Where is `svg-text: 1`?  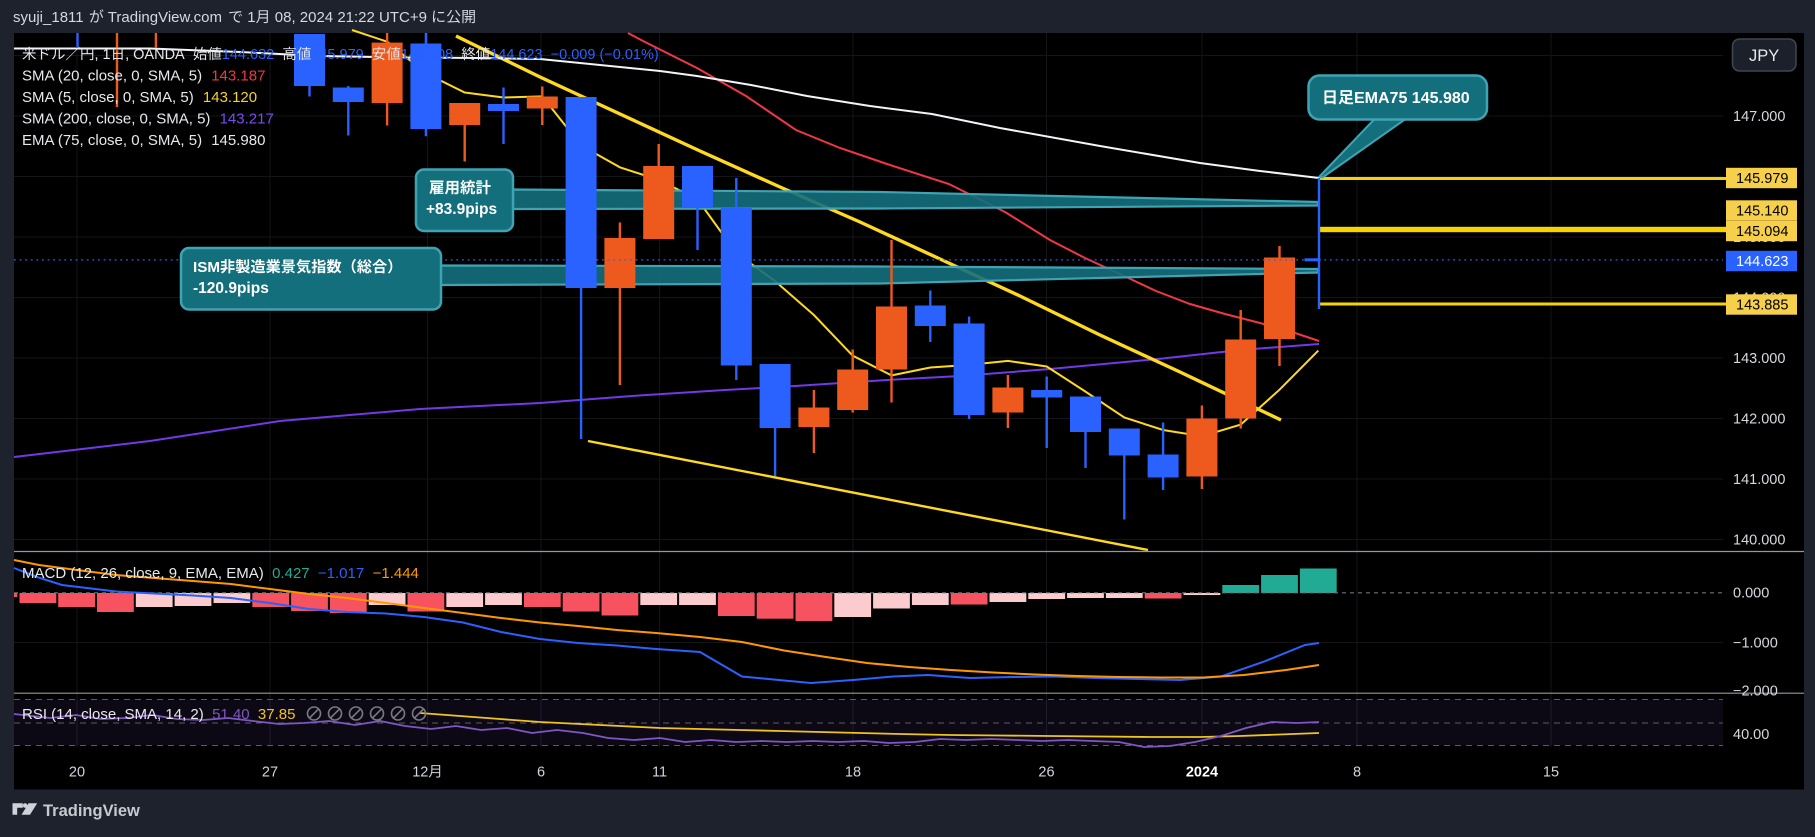 svg-text: 1 is located at coordinates (249, 17).